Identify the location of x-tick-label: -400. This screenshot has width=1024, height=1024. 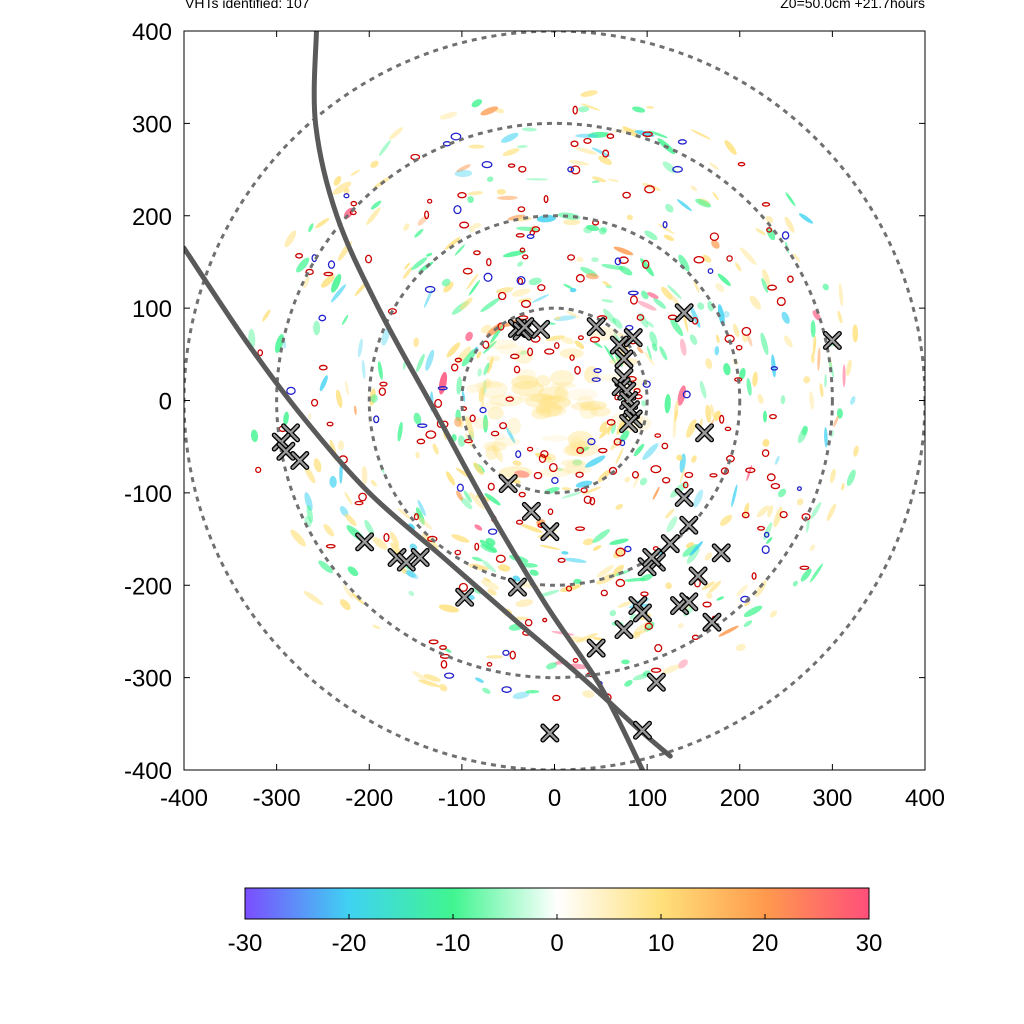
(184, 798).